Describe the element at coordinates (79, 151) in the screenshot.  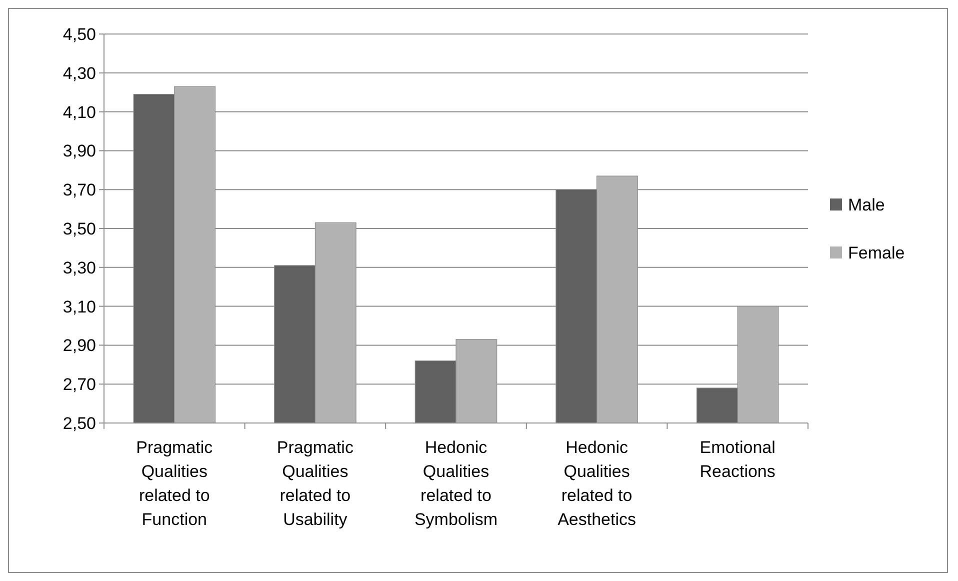
I see `y-tick-label: 3,90` at that location.